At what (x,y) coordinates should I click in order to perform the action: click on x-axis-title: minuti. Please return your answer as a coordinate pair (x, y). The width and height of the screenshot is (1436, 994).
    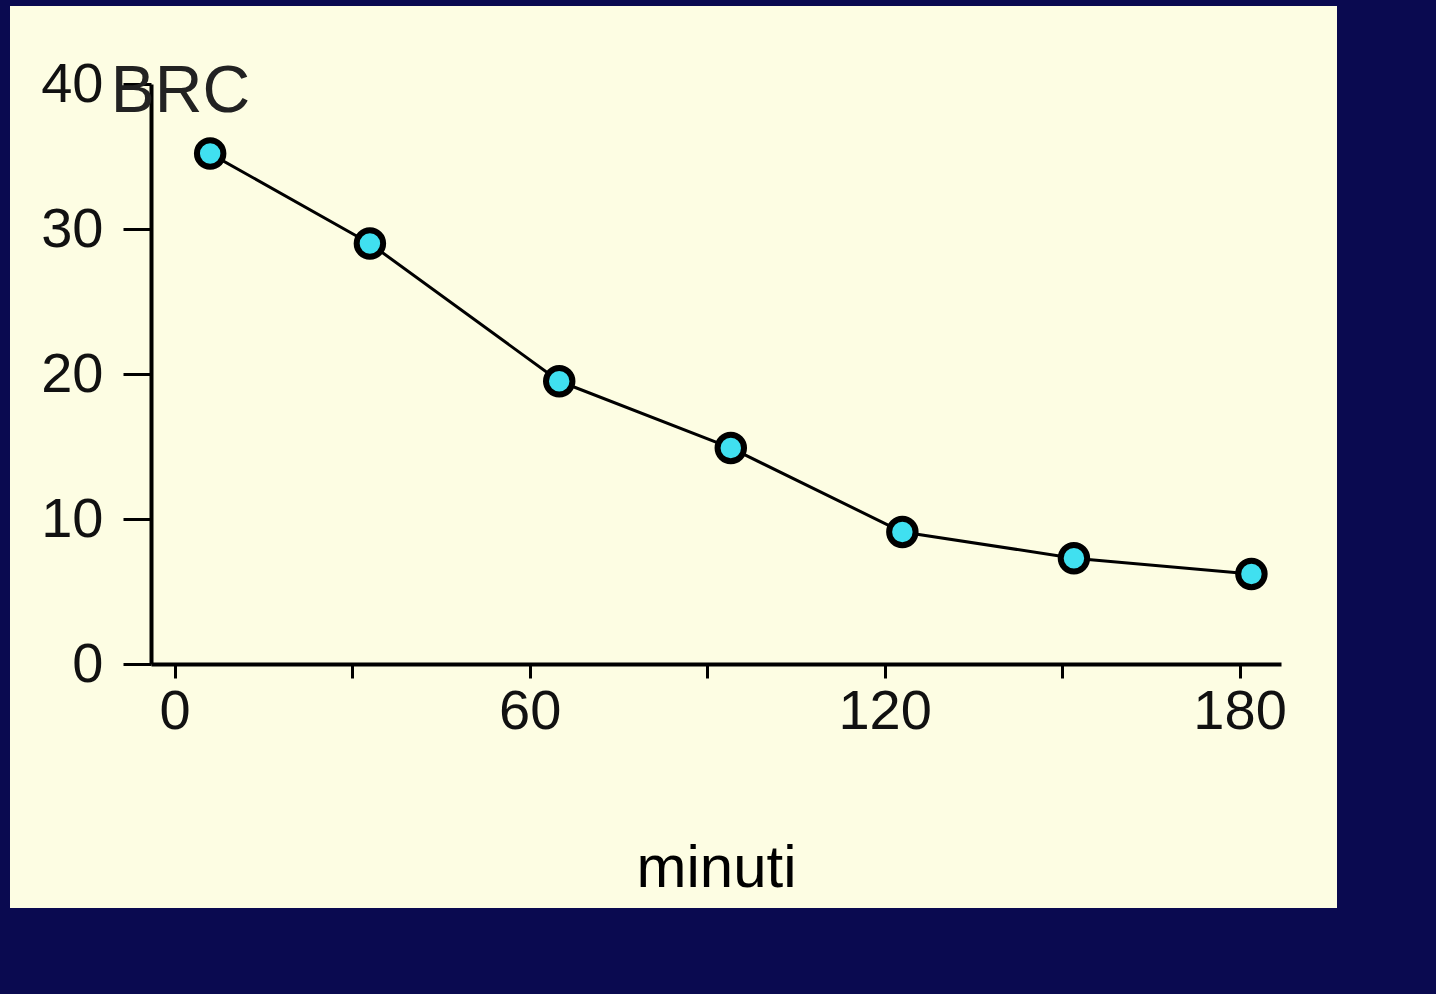
    Looking at the image, I should click on (716, 866).